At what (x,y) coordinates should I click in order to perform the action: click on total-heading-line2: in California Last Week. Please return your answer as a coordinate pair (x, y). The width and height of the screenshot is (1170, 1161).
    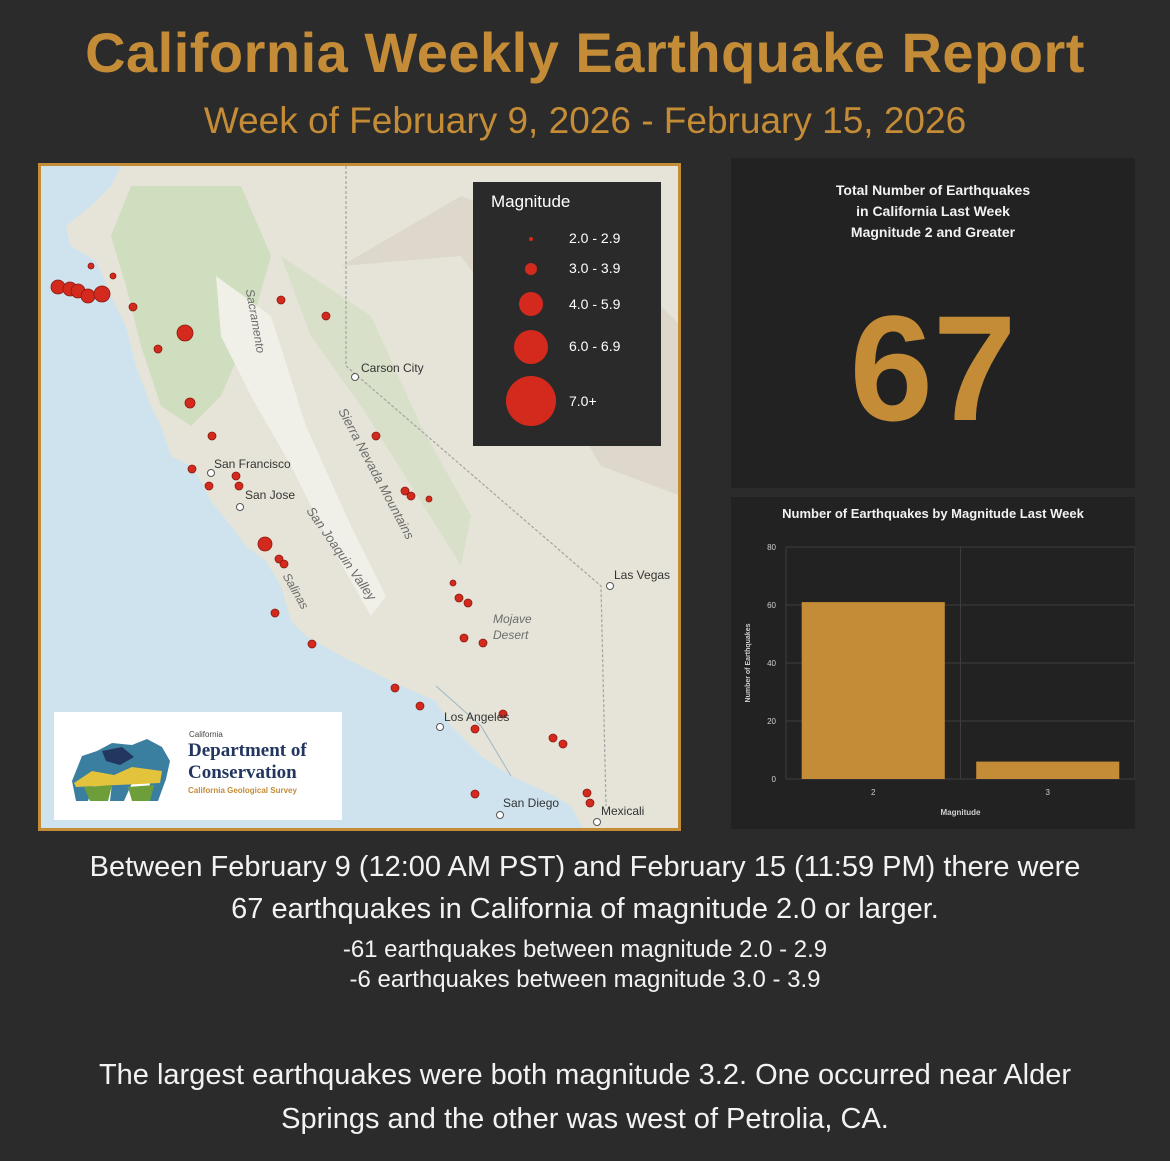
    Looking at the image, I should click on (933, 211).